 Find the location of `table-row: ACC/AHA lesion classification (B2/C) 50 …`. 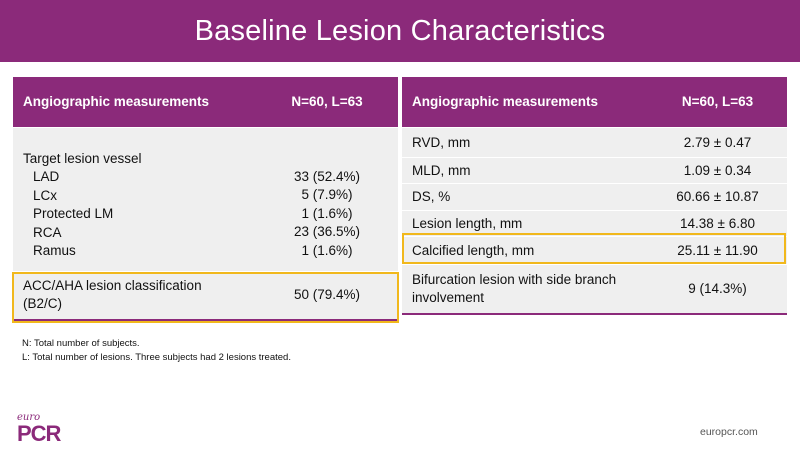

table-row: ACC/AHA lesion classification (B2/C) 50 … is located at coordinates (205, 294).